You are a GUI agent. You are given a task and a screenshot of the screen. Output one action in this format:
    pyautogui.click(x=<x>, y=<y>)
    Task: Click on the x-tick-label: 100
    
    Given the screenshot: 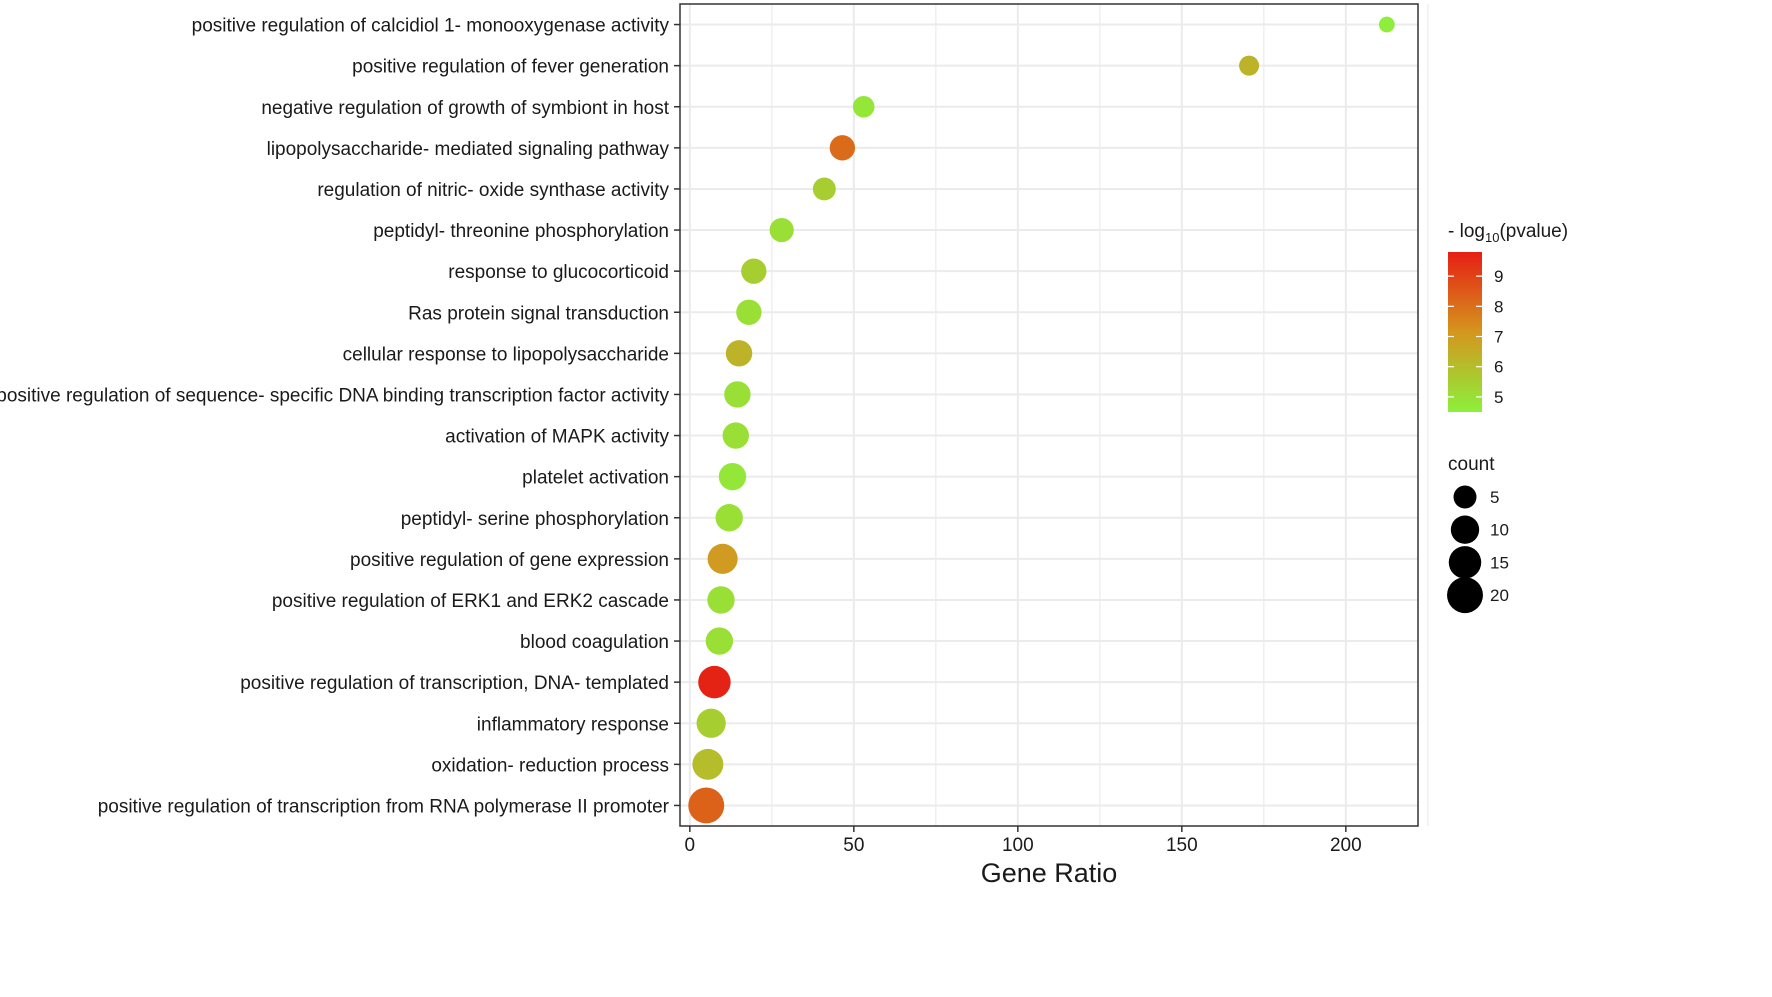 What is the action you would take?
    pyautogui.click(x=1018, y=845)
    